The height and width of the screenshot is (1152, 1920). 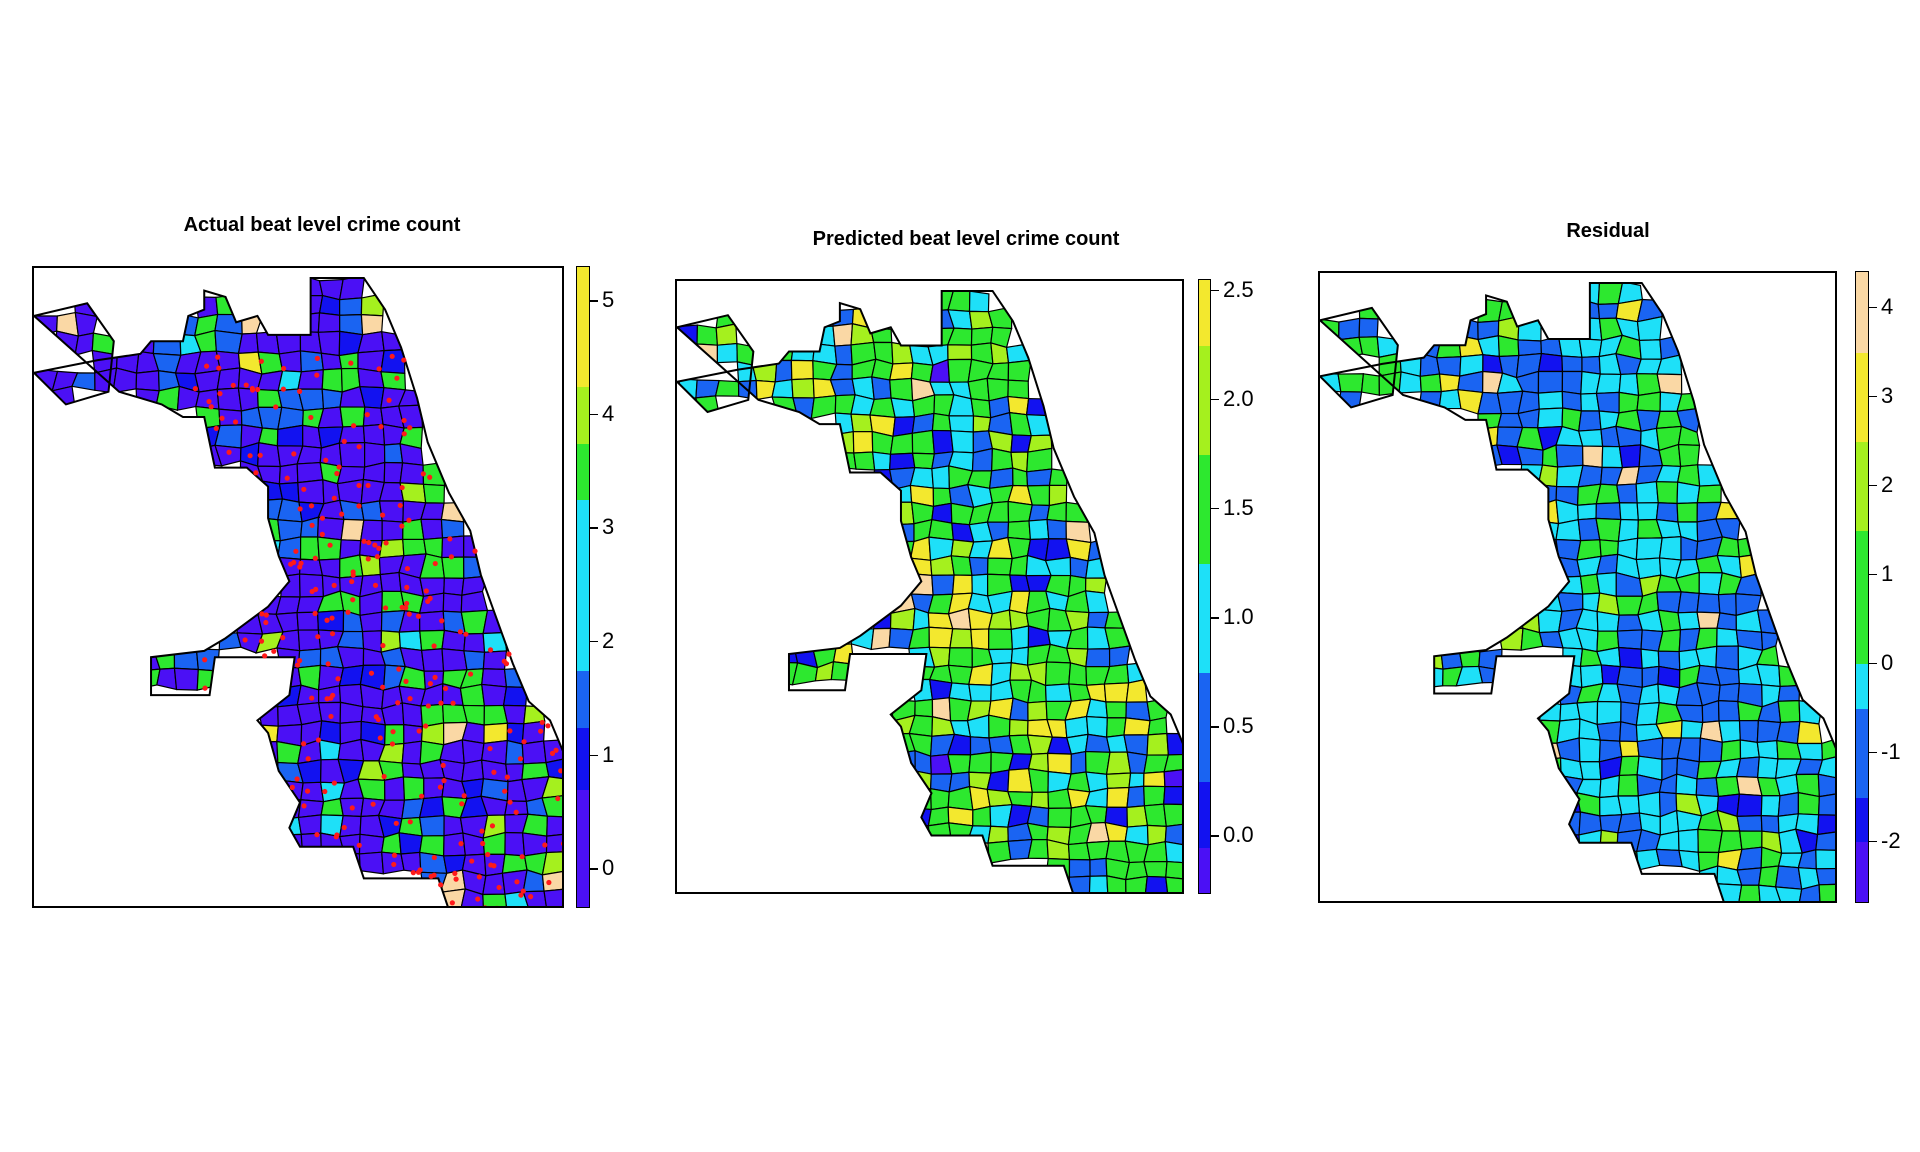 What do you see at coordinates (608, 868) in the screenshot?
I see `legend-tick-label: 0` at bounding box center [608, 868].